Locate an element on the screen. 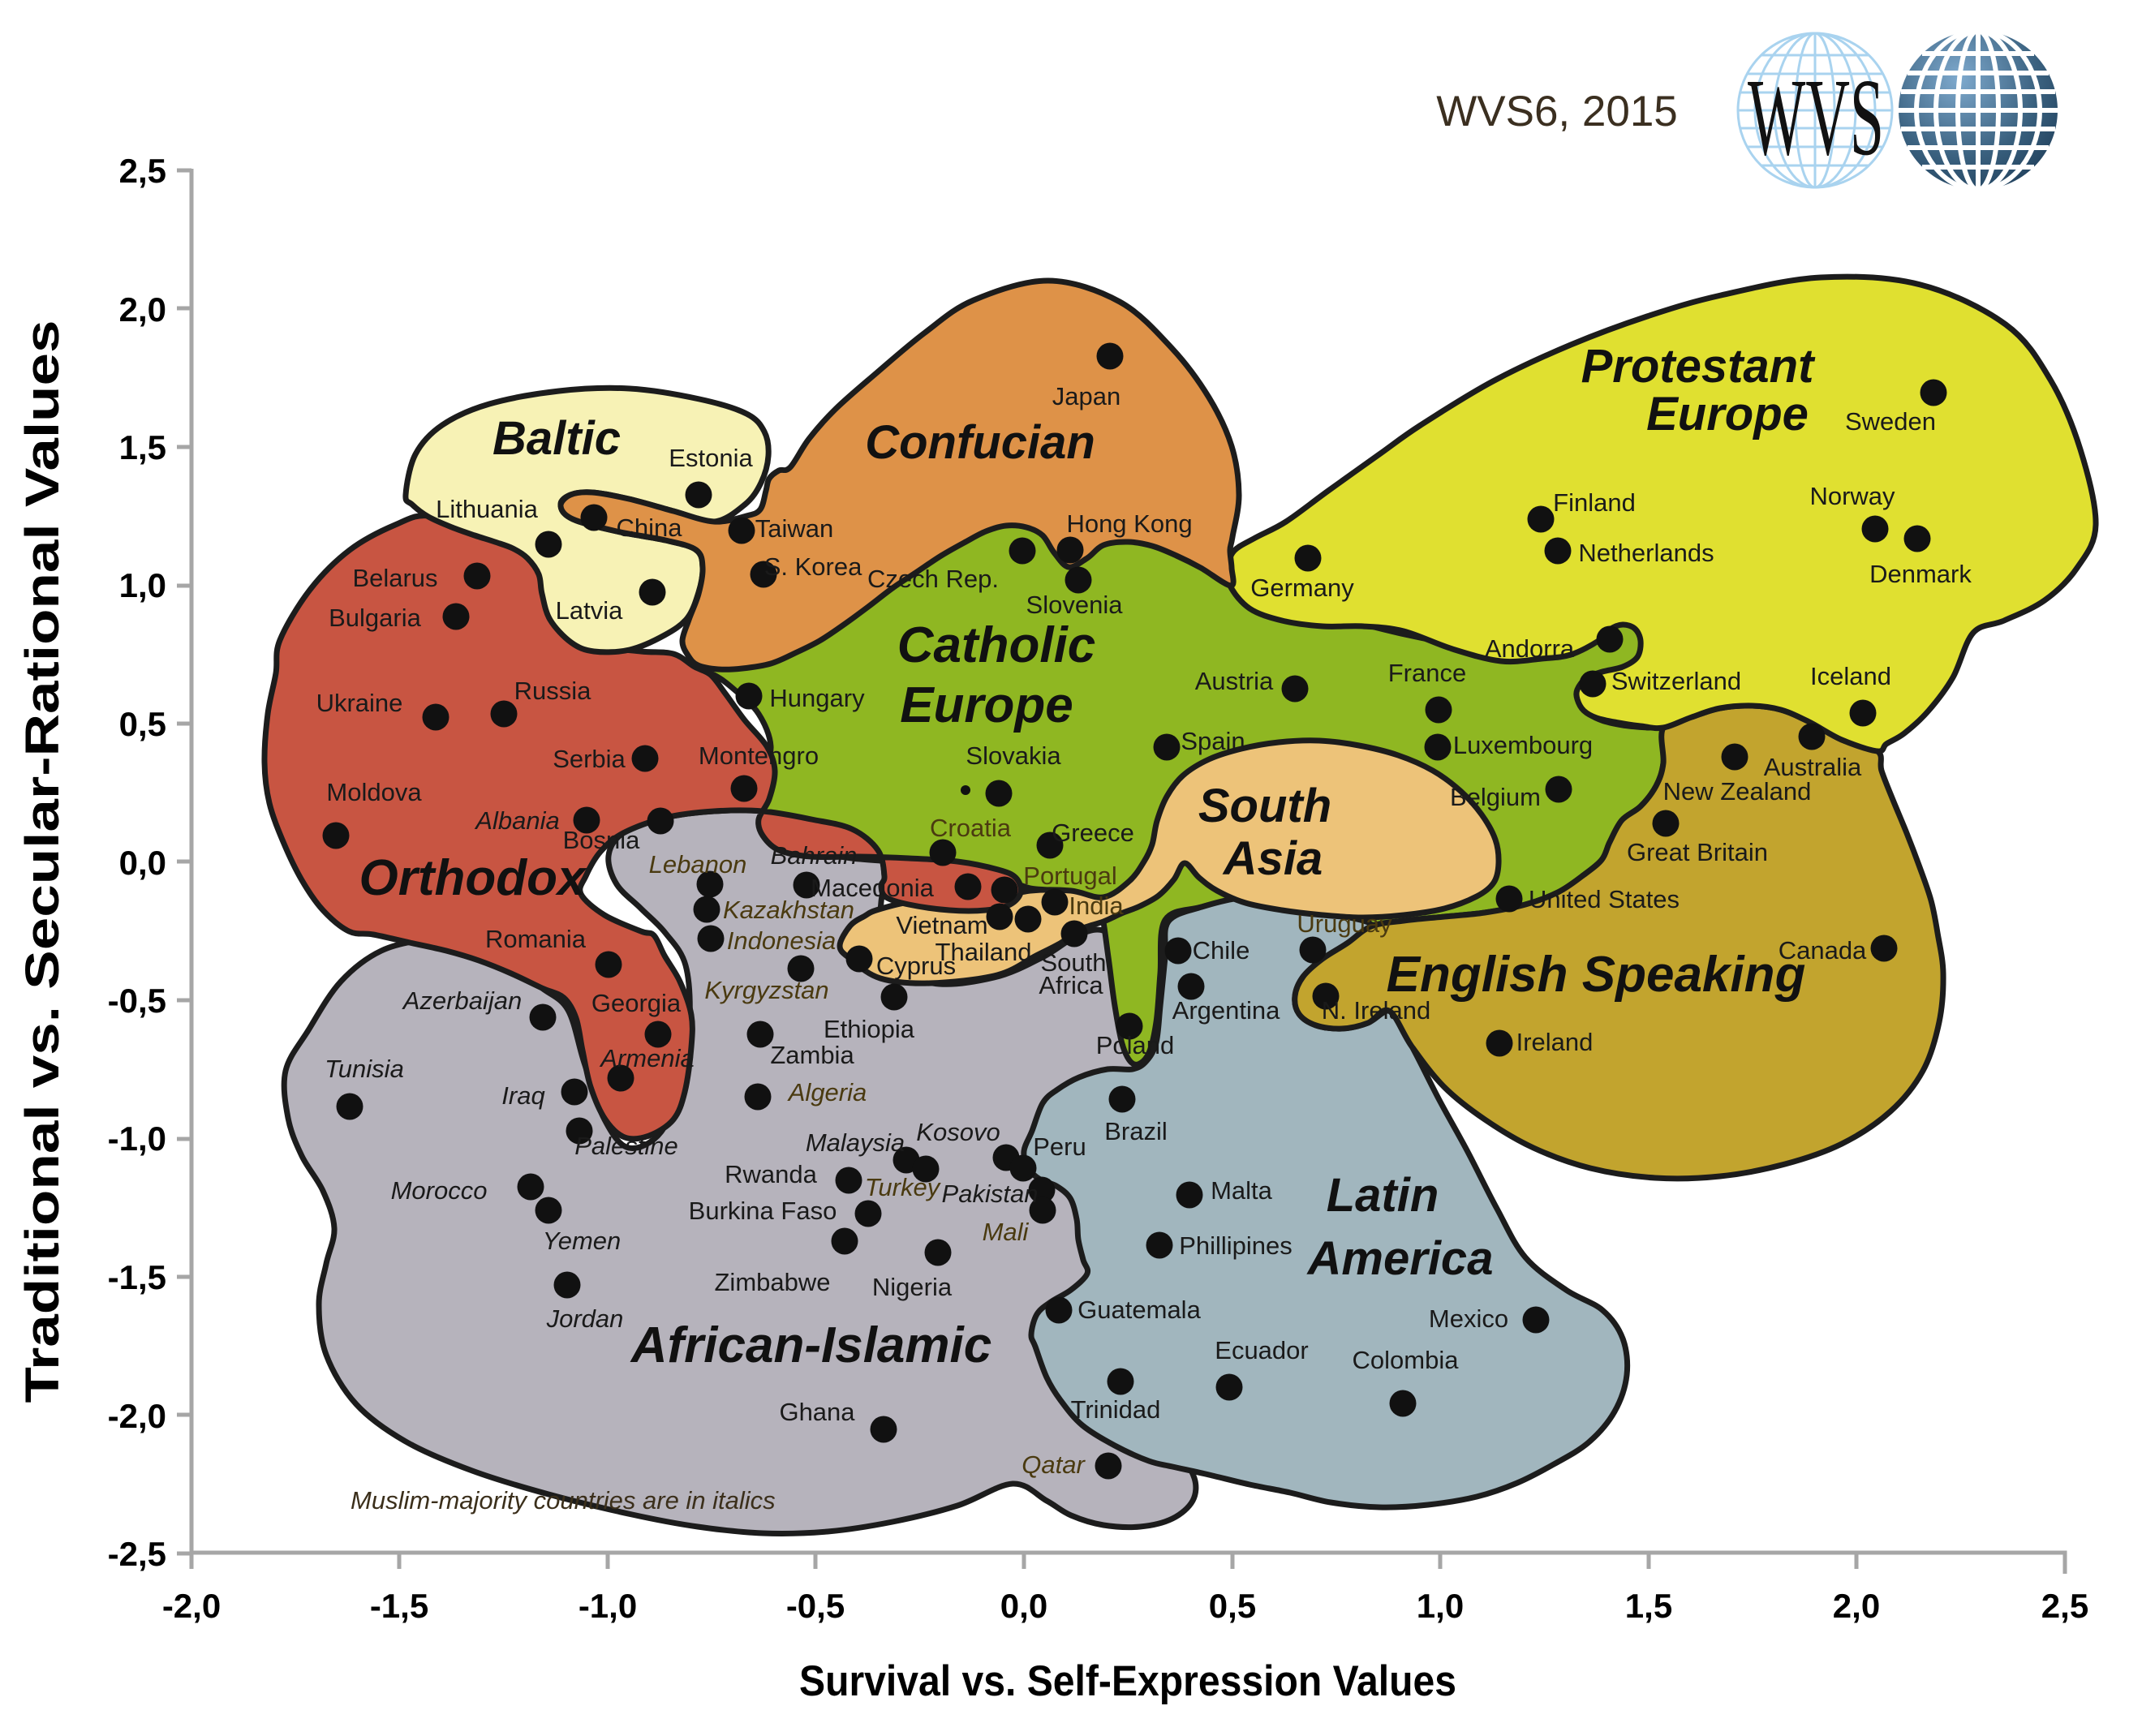 This screenshot has width=2142, height=1736. svg-text: Bahrain is located at coordinates (815, 855).